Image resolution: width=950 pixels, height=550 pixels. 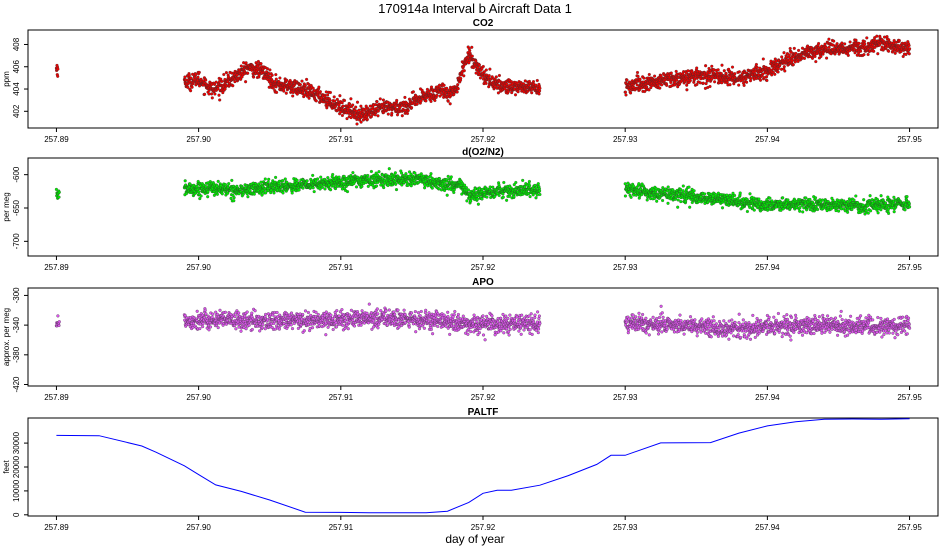 What do you see at coordinates (625, 139) in the screenshot?
I see `x-tick-label: 257.93` at bounding box center [625, 139].